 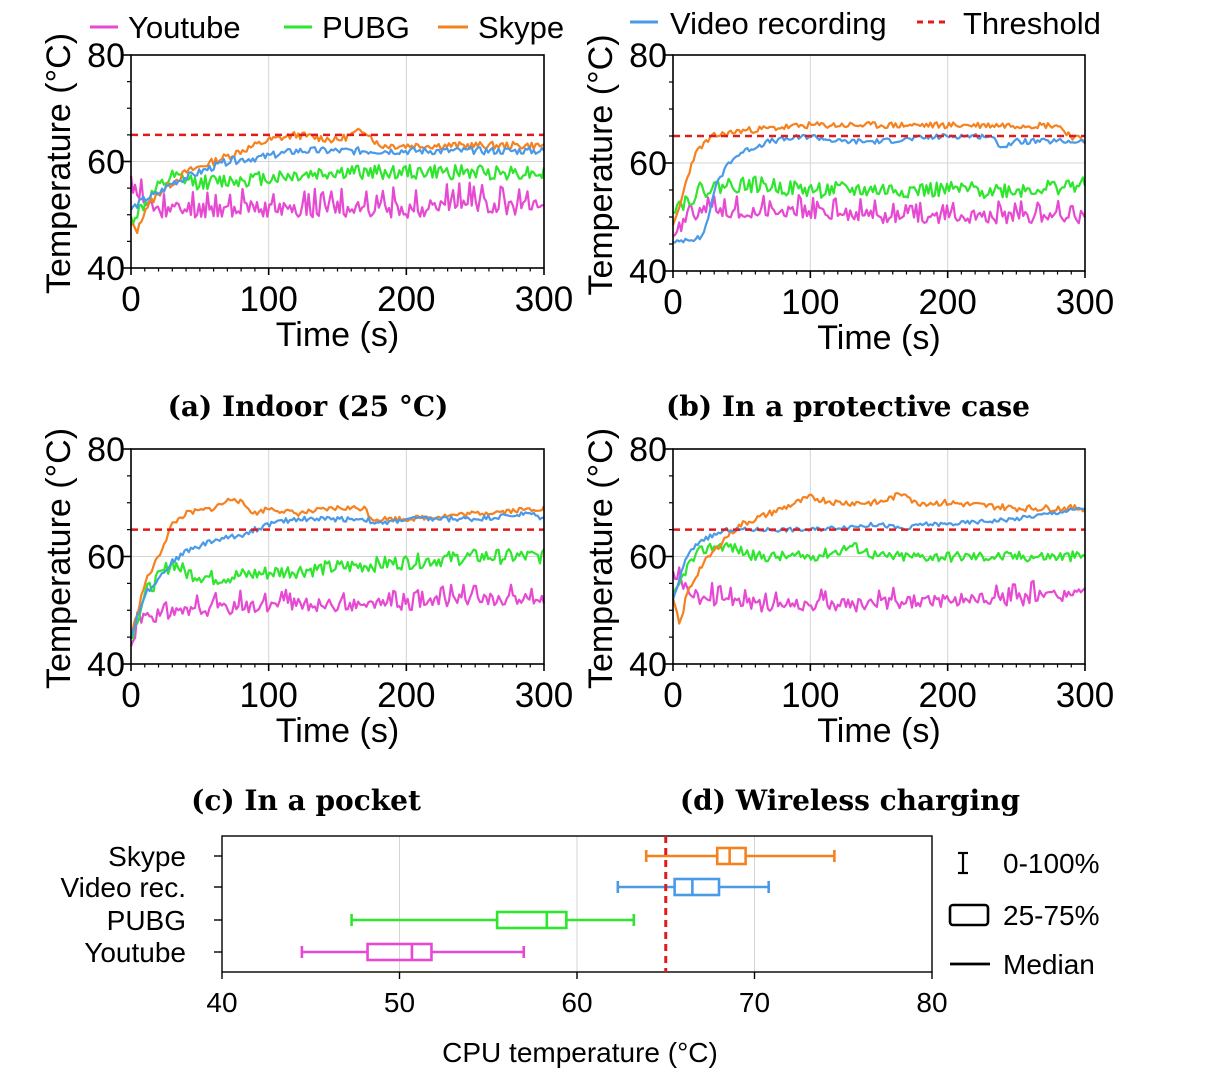 I want to click on legend-video-label: Video recording, so click(x=778, y=23).